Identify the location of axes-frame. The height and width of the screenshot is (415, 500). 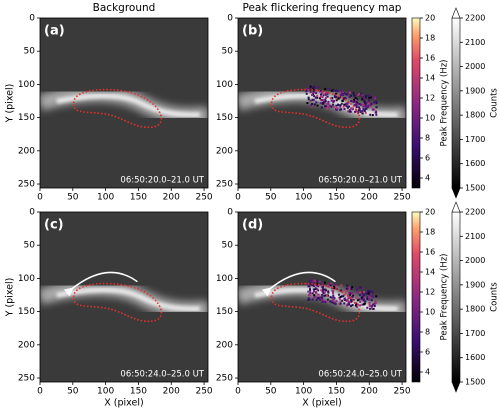
(322, 297).